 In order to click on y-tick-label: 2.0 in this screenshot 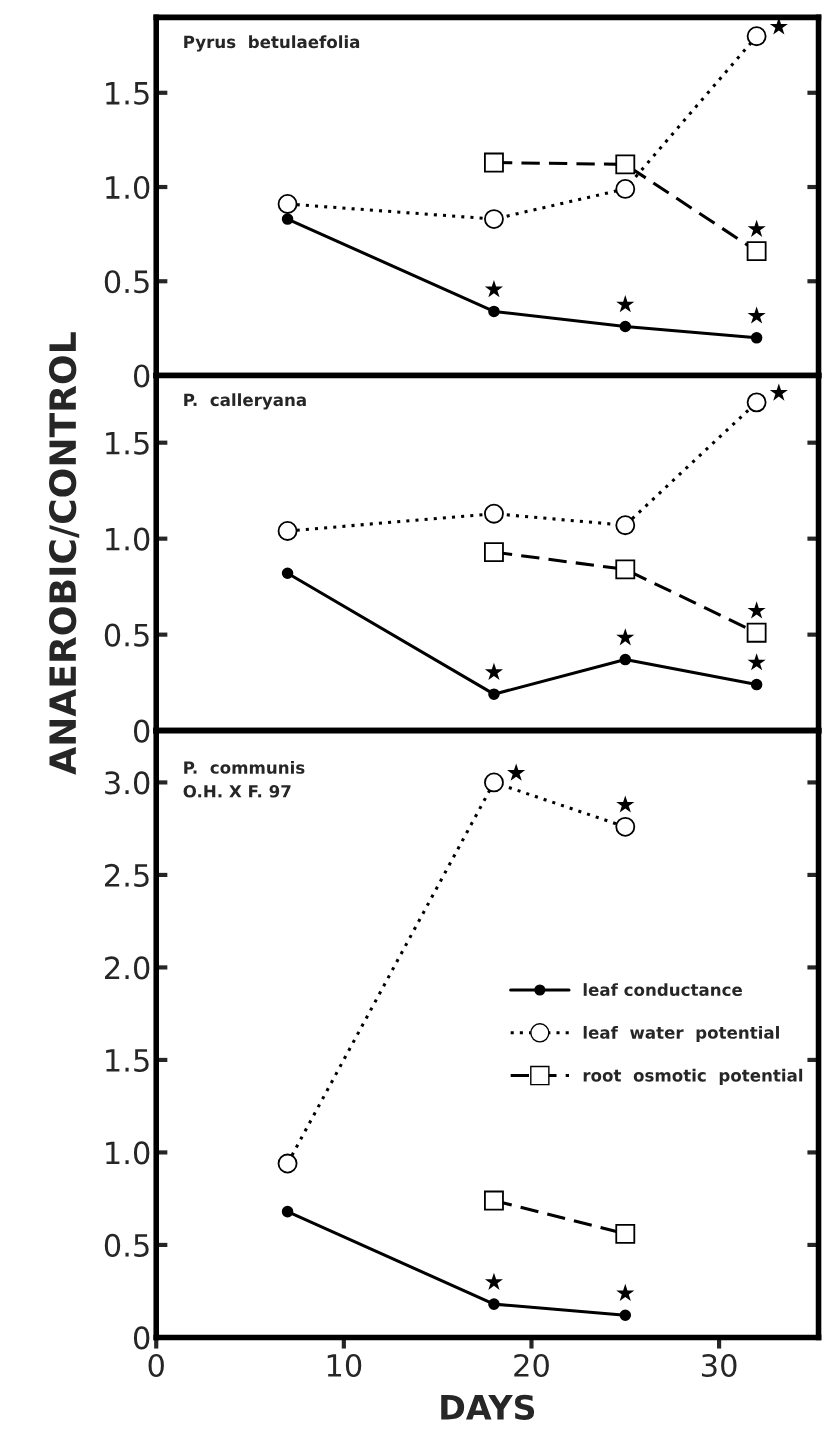, I will do `click(127, 968)`.